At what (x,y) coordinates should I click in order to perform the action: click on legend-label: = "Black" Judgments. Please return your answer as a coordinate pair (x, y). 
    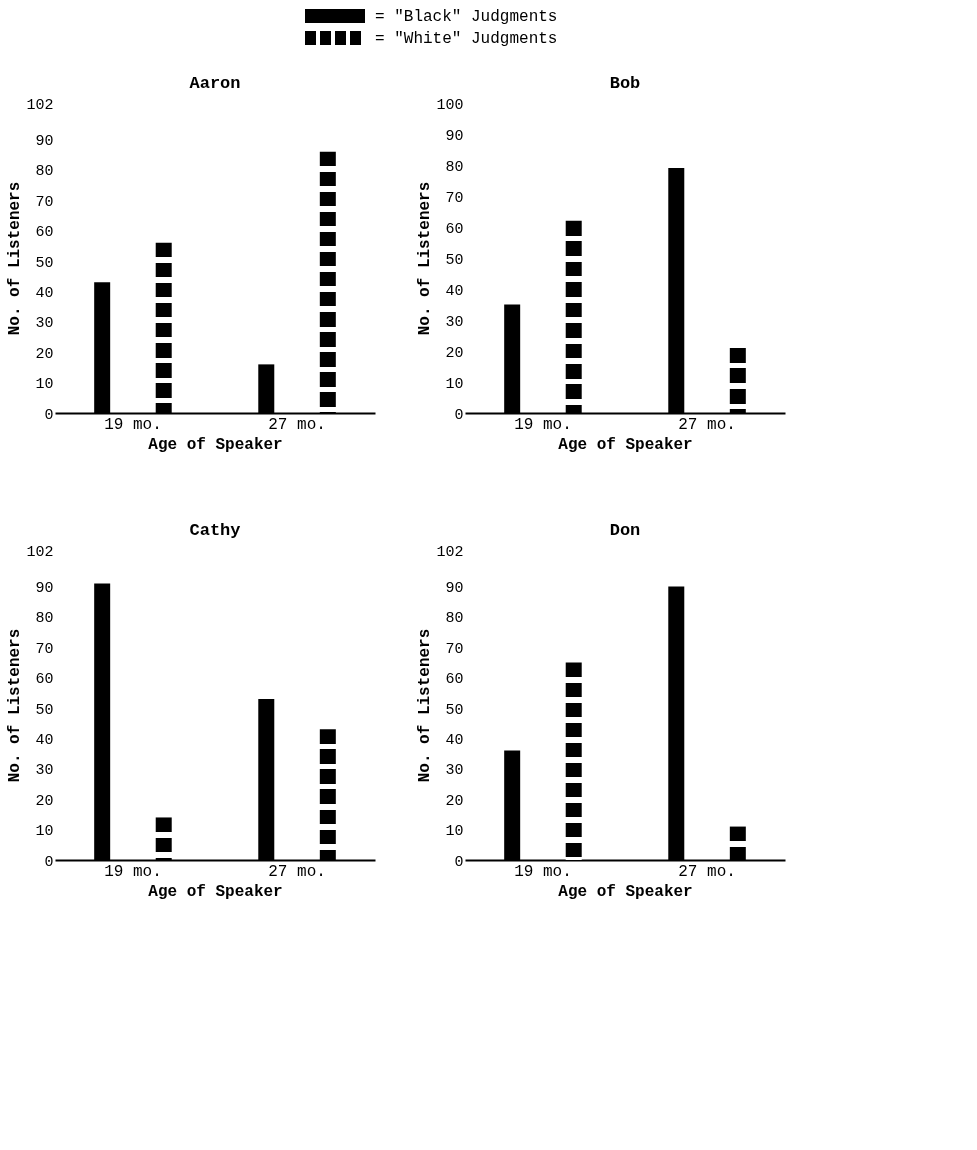
    Looking at the image, I should click on (466, 17).